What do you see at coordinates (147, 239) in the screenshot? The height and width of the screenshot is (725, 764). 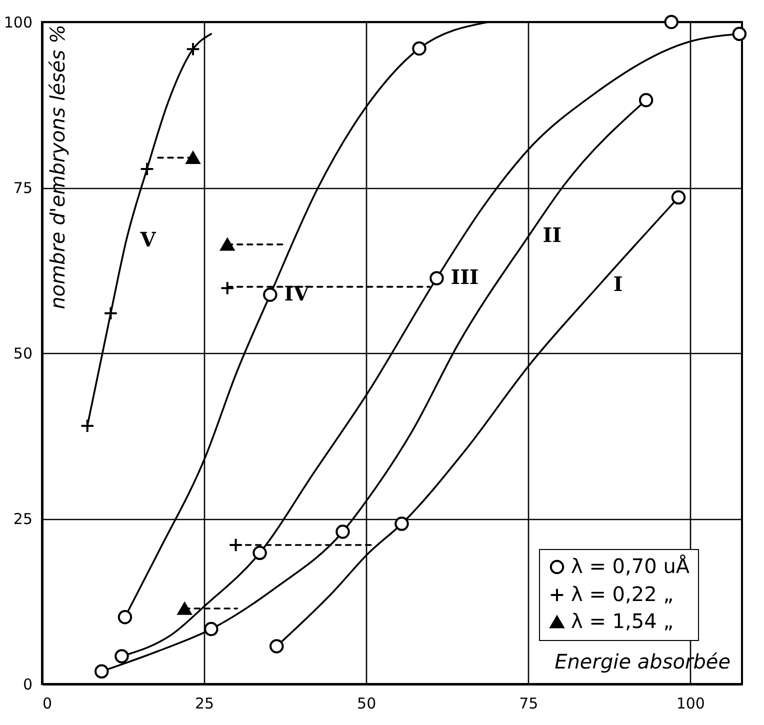 I see `series-label: V` at bounding box center [147, 239].